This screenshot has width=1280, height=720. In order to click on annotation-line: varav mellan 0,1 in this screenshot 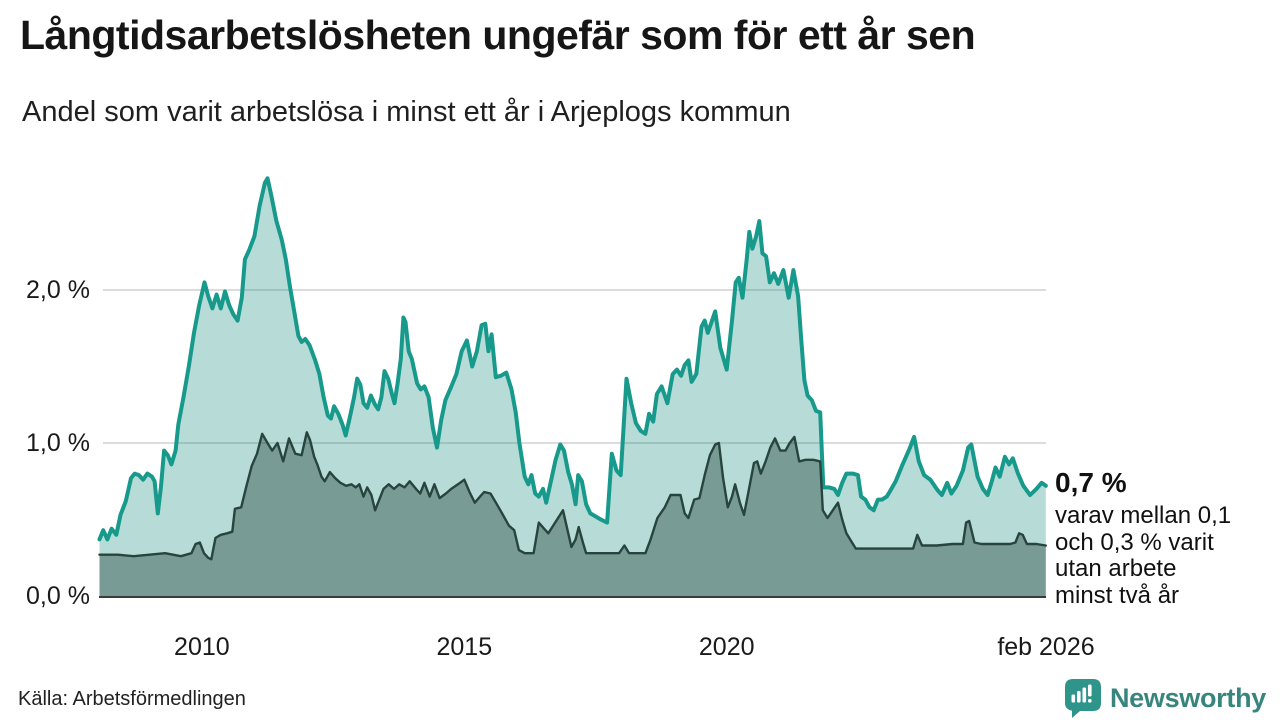, I will do `click(1143, 515)`.